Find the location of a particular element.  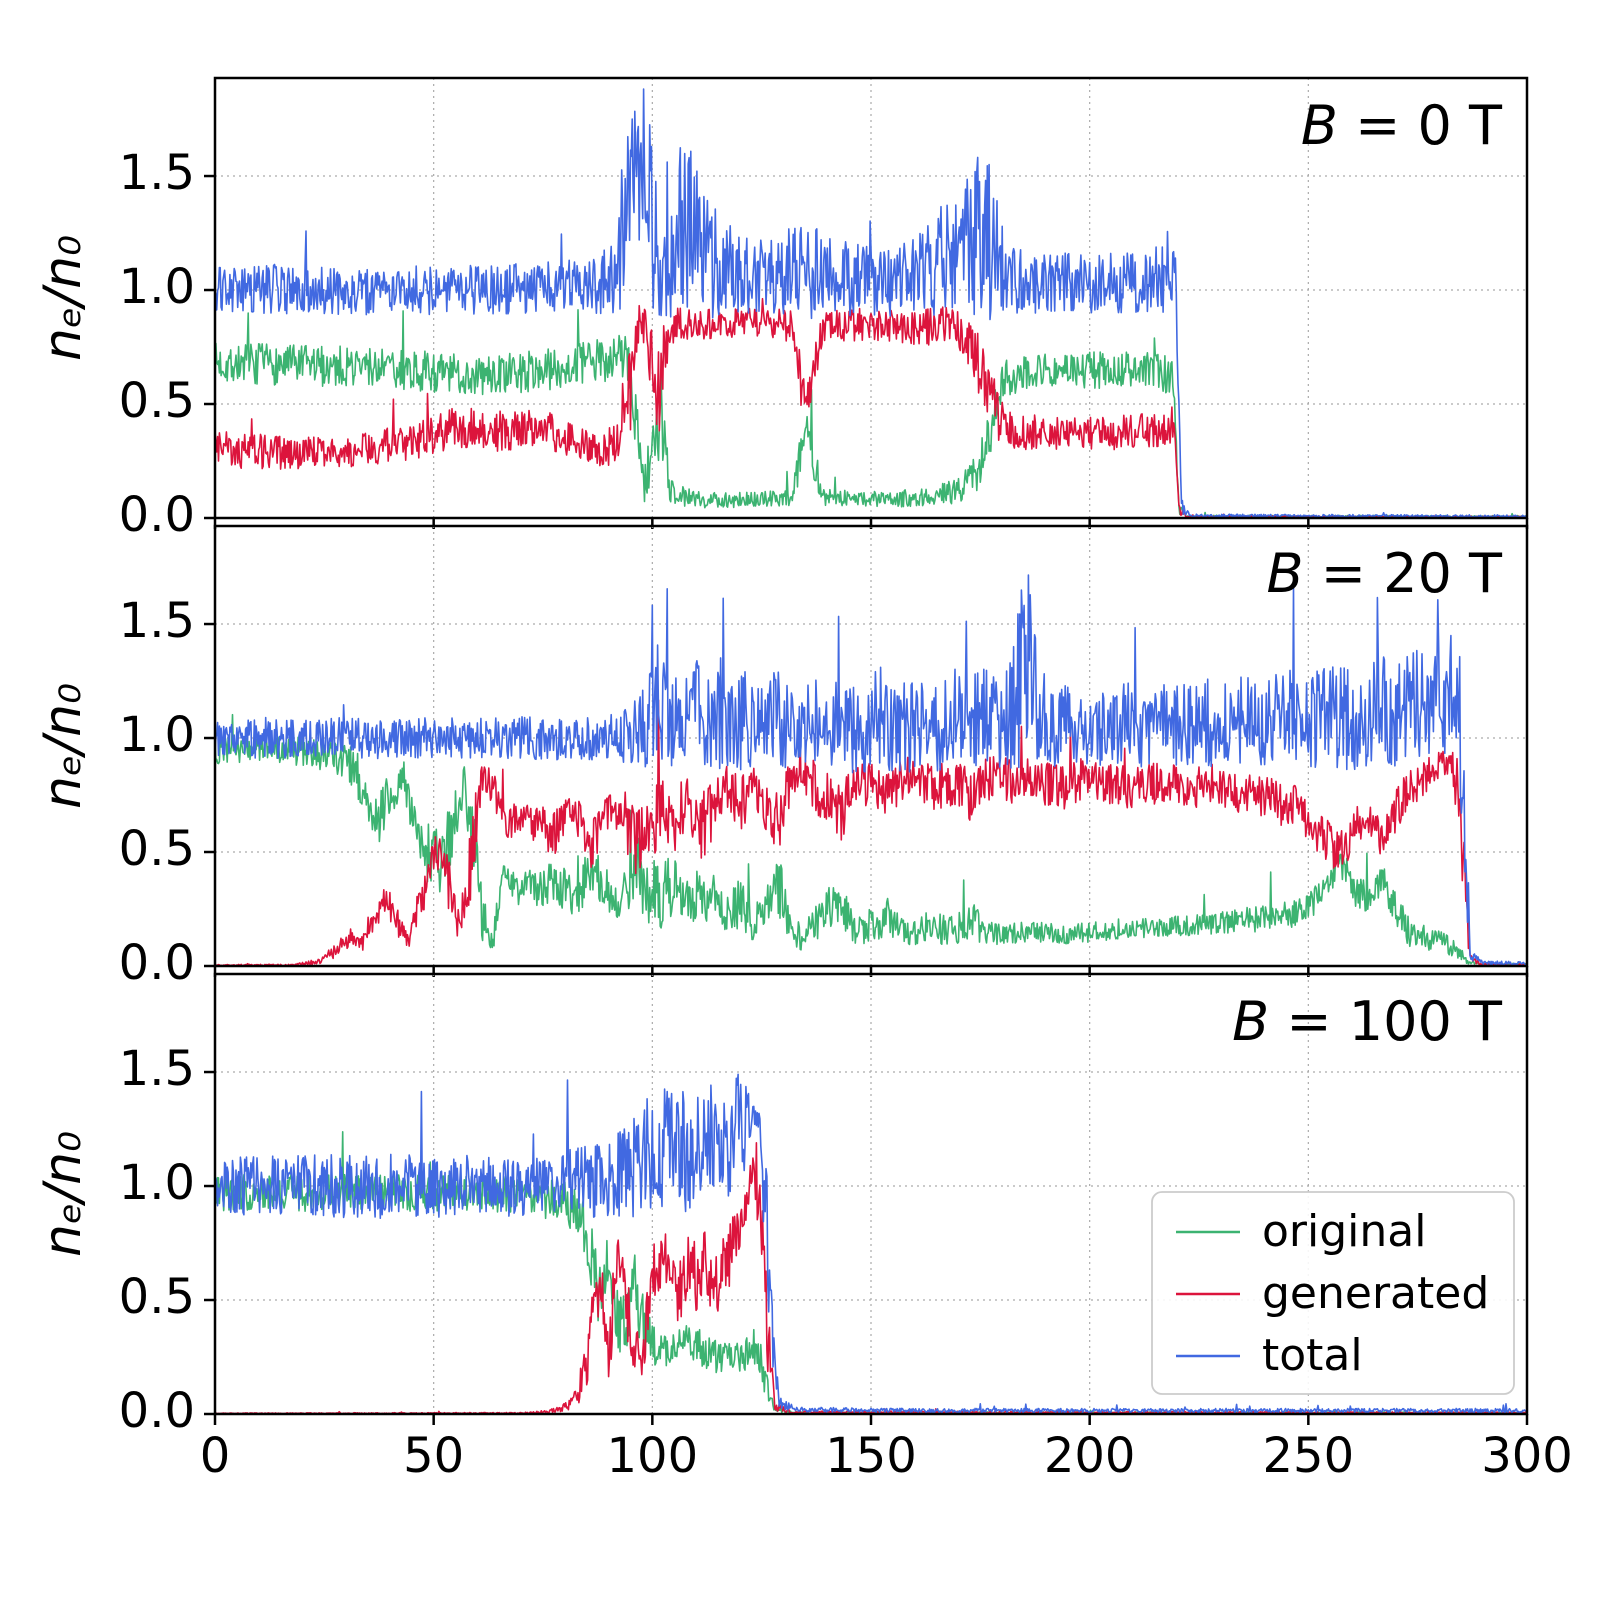

panel-label: B = 20 T is located at coordinates (1385, 573).